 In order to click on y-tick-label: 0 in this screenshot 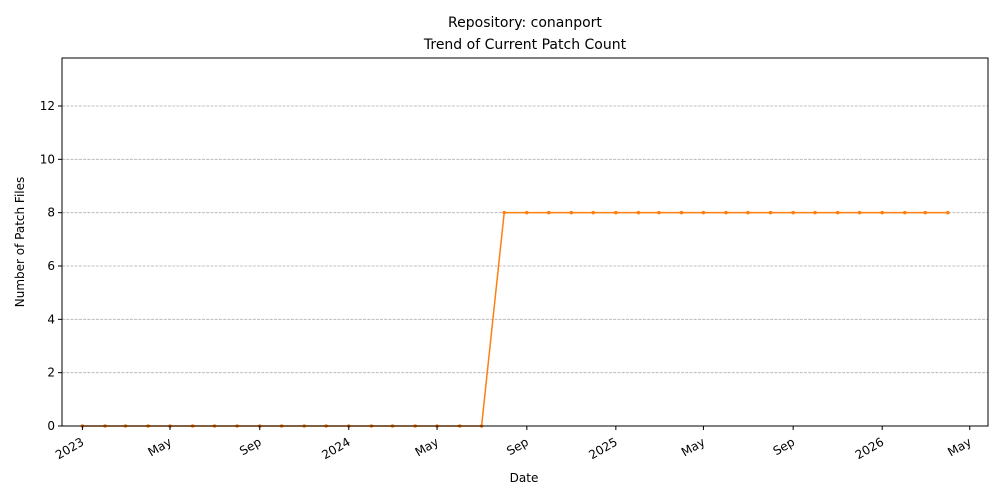, I will do `click(51, 426)`.